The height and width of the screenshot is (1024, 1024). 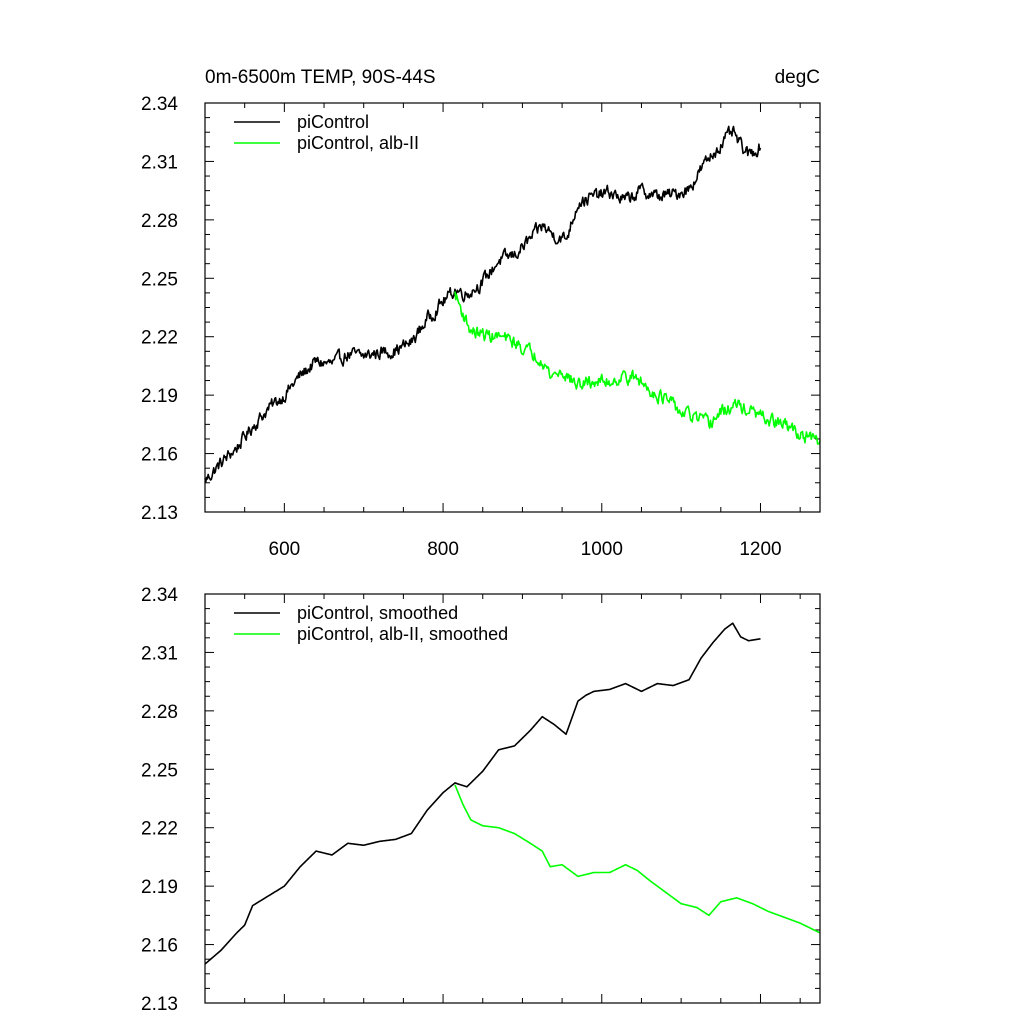 What do you see at coordinates (797, 77) in the screenshot?
I see `title-right: degC` at bounding box center [797, 77].